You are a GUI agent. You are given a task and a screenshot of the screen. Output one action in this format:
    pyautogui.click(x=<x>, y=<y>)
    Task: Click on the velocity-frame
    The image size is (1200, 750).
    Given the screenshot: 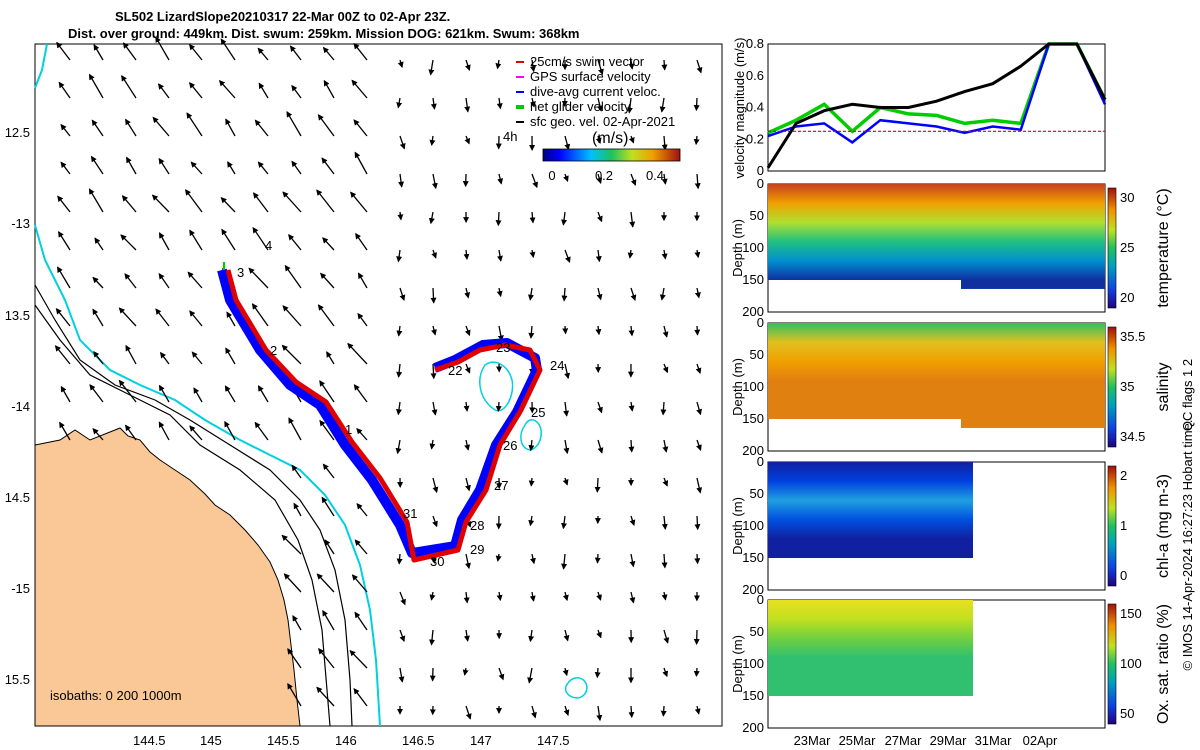 What is the action you would take?
    pyautogui.click(x=936, y=107)
    